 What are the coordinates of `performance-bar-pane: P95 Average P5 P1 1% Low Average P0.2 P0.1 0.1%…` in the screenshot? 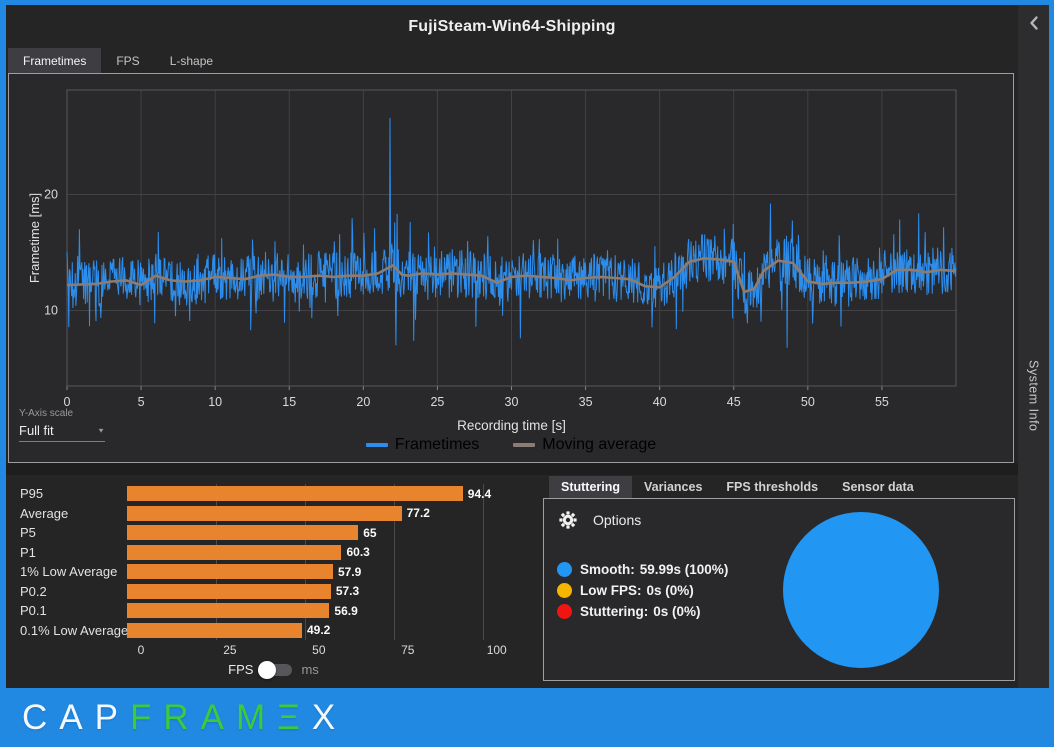 It's located at (273, 581).